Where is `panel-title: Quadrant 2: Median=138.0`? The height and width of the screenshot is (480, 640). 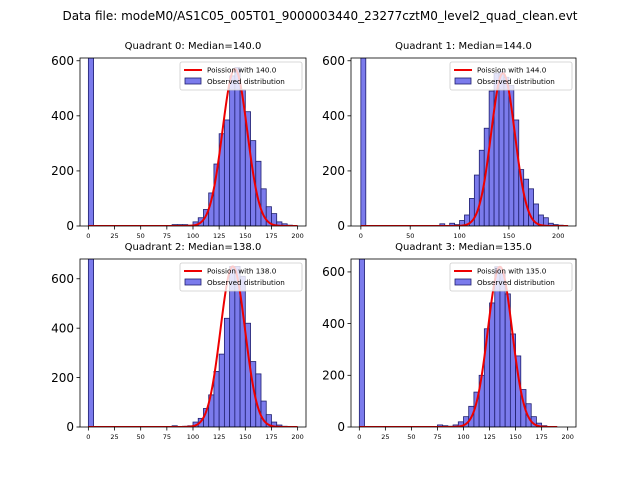 panel-title: Quadrant 2: Median=138.0 is located at coordinates (193, 247).